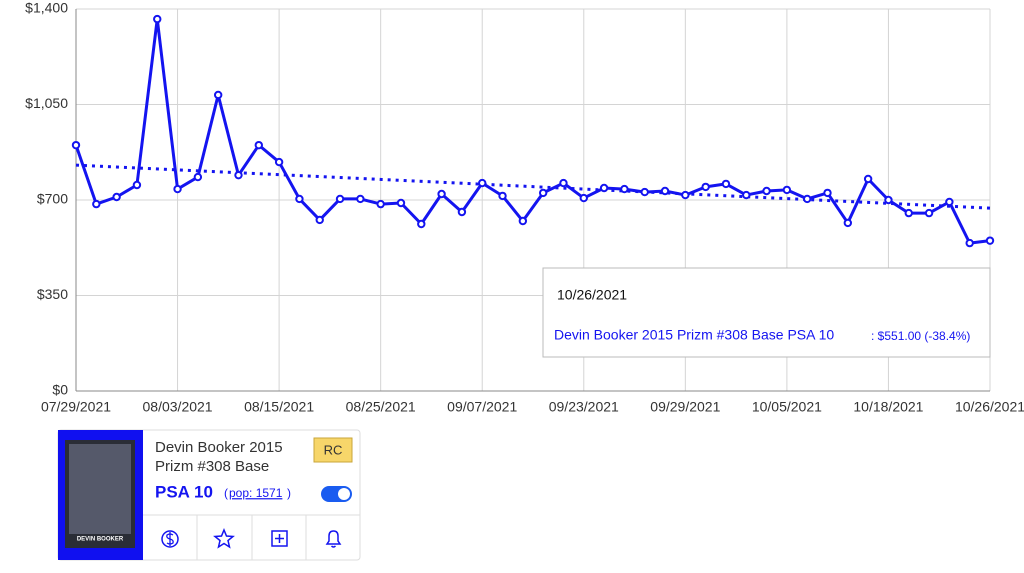 The height and width of the screenshot is (573, 1024). What do you see at coordinates (279, 538) in the screenshot?
I see `add-button` at bounding box center [279, 538].